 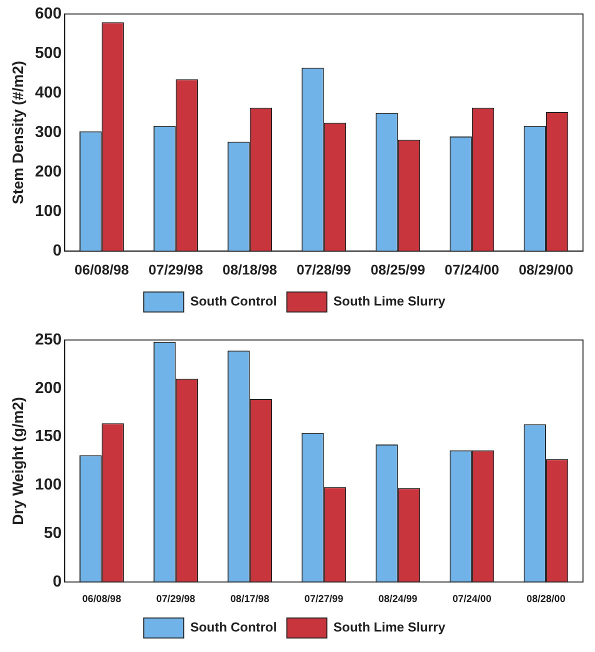 What do you see at coordinates (19, 461) in the screenshot?
I see `y-axis-title: Dry Weight (g/m2)` at bounding box center [19, 461].